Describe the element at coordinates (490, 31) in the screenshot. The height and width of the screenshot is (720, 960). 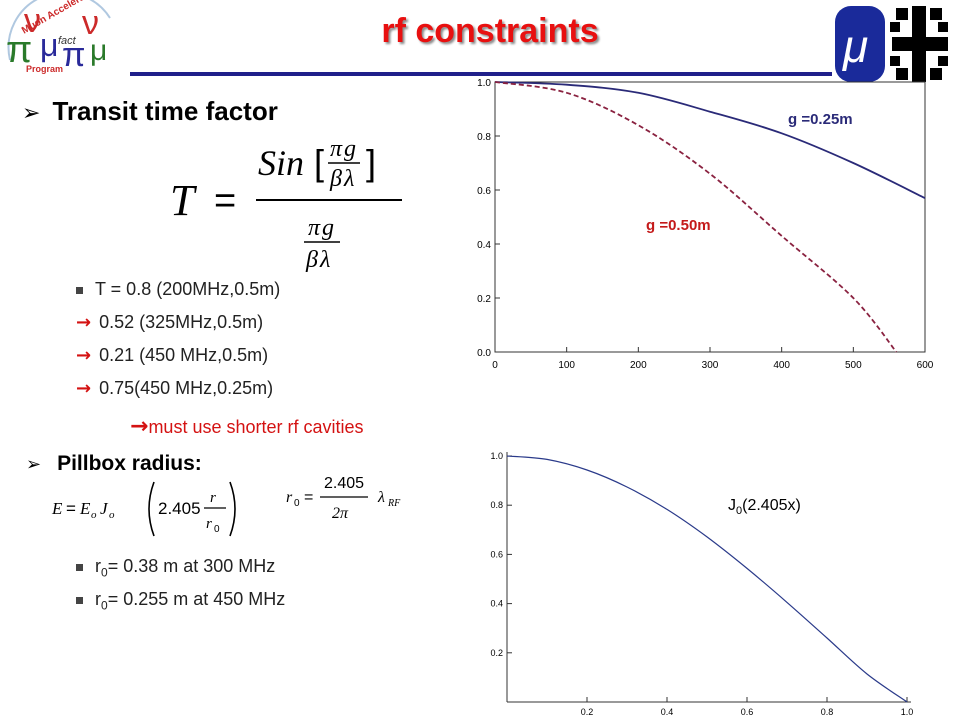
I see `page-title: rf constraints` at that location.